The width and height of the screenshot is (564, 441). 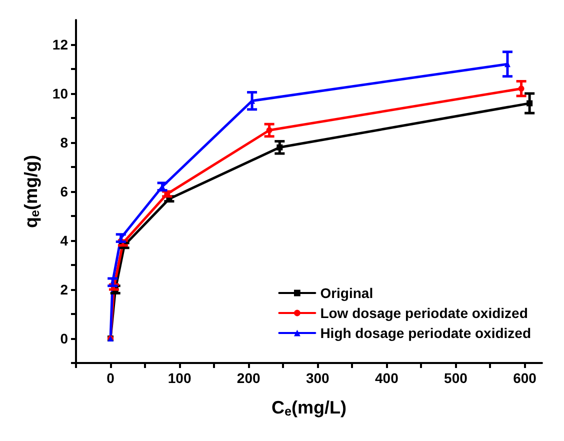 What do you see at coordinates (180, 378) in the screenshot?
I see `x-tick-label: 100` at bounding box center [180, 378].